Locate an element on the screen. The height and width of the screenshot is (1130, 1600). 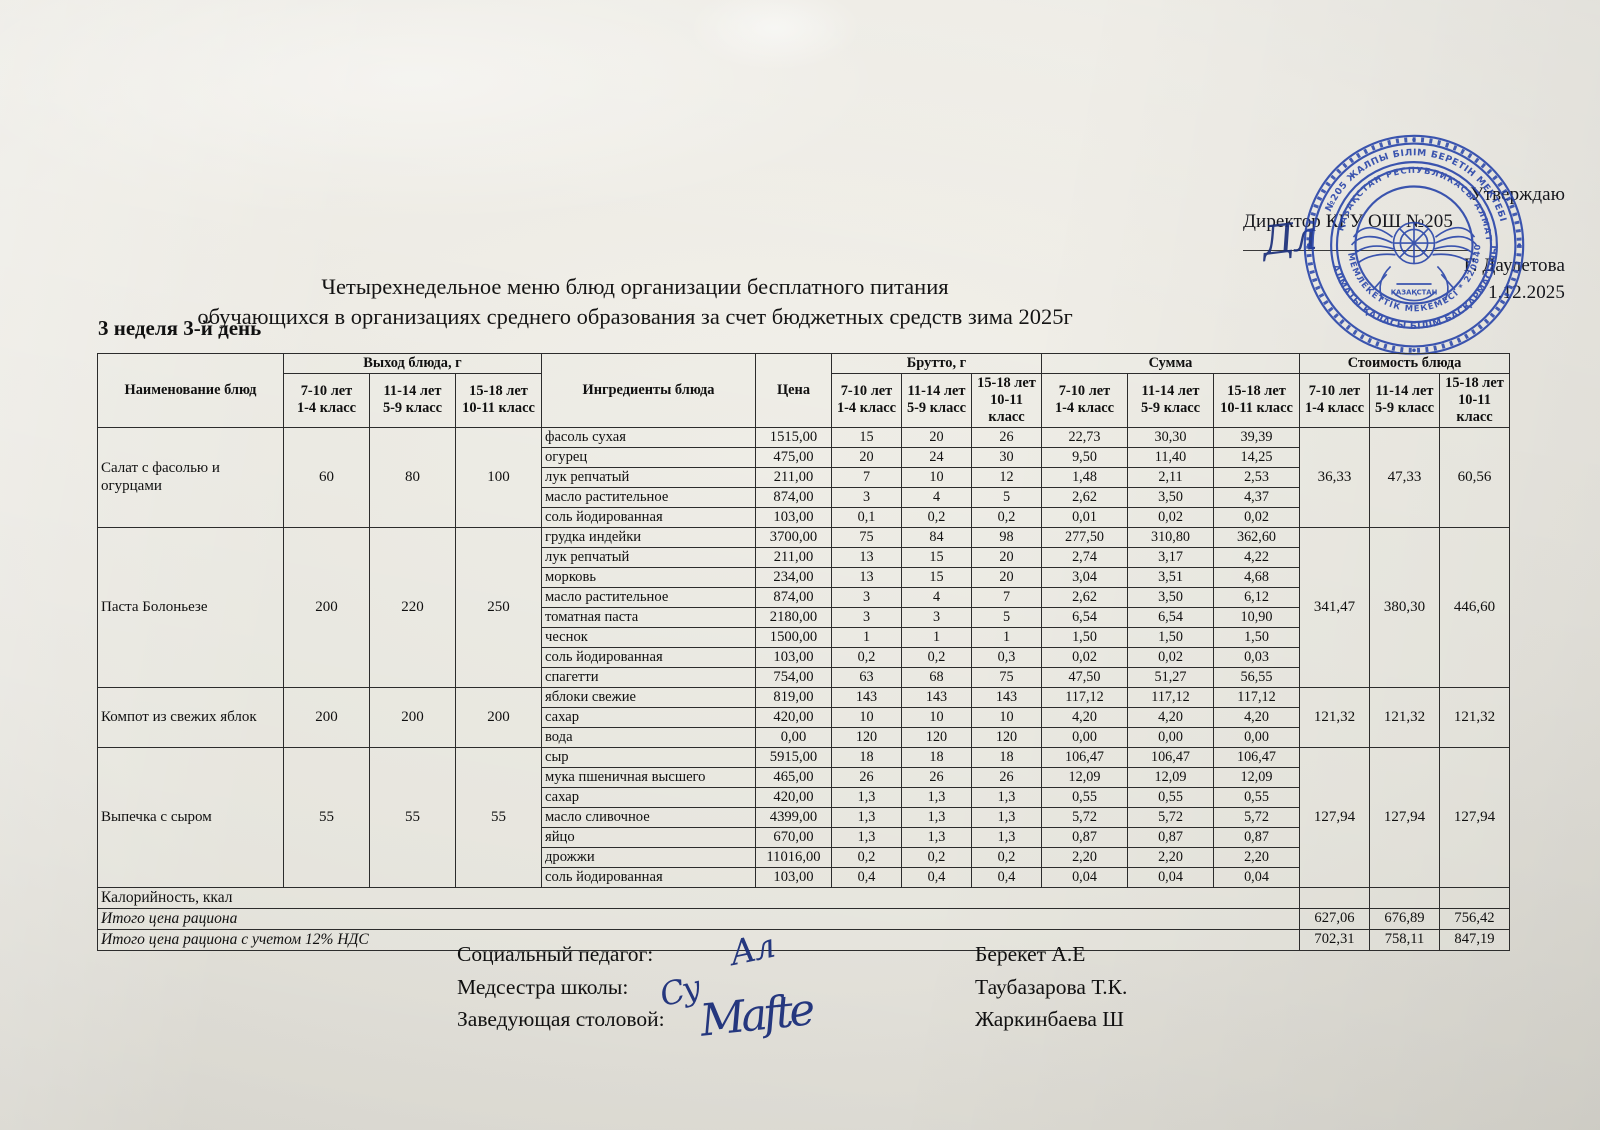
brutto-cell-2: 0,2 is located at coordinates (936, 857).